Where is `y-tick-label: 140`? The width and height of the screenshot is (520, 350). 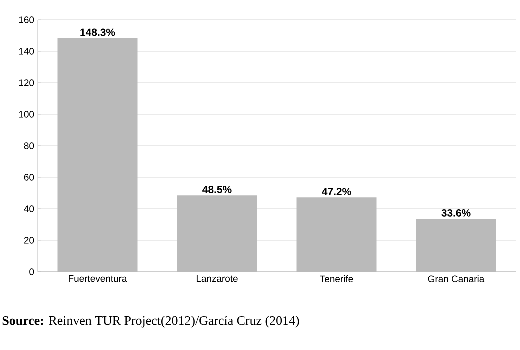
y-tick-label: 140 is located at coordinates (26, 51).